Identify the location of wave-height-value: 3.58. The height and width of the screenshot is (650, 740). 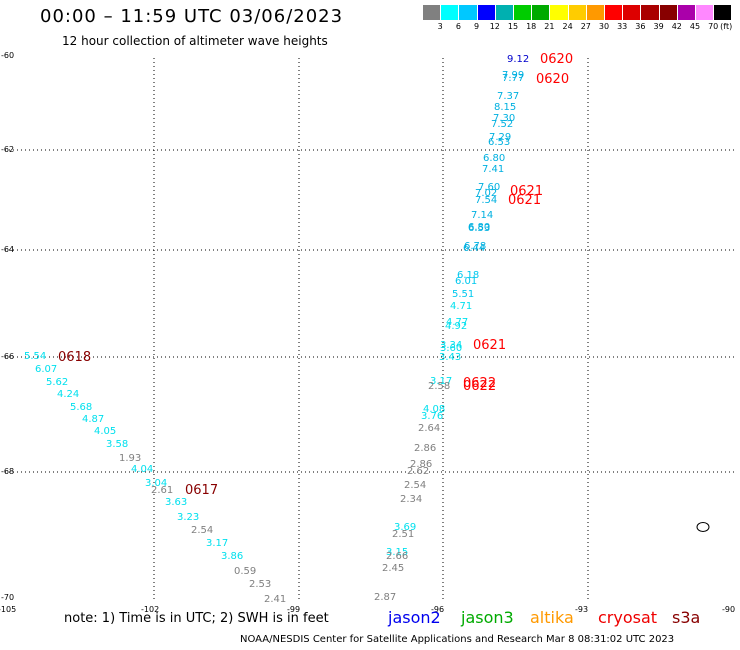
(117, 444).